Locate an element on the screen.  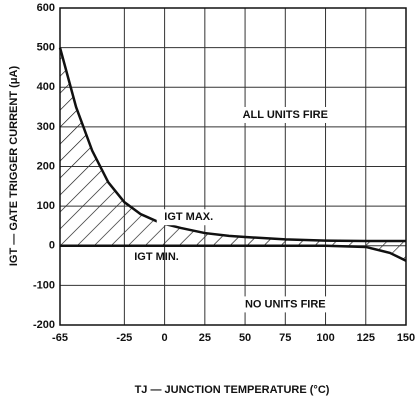
series-label: IGT MAX. is located at coordinates (188, 217).